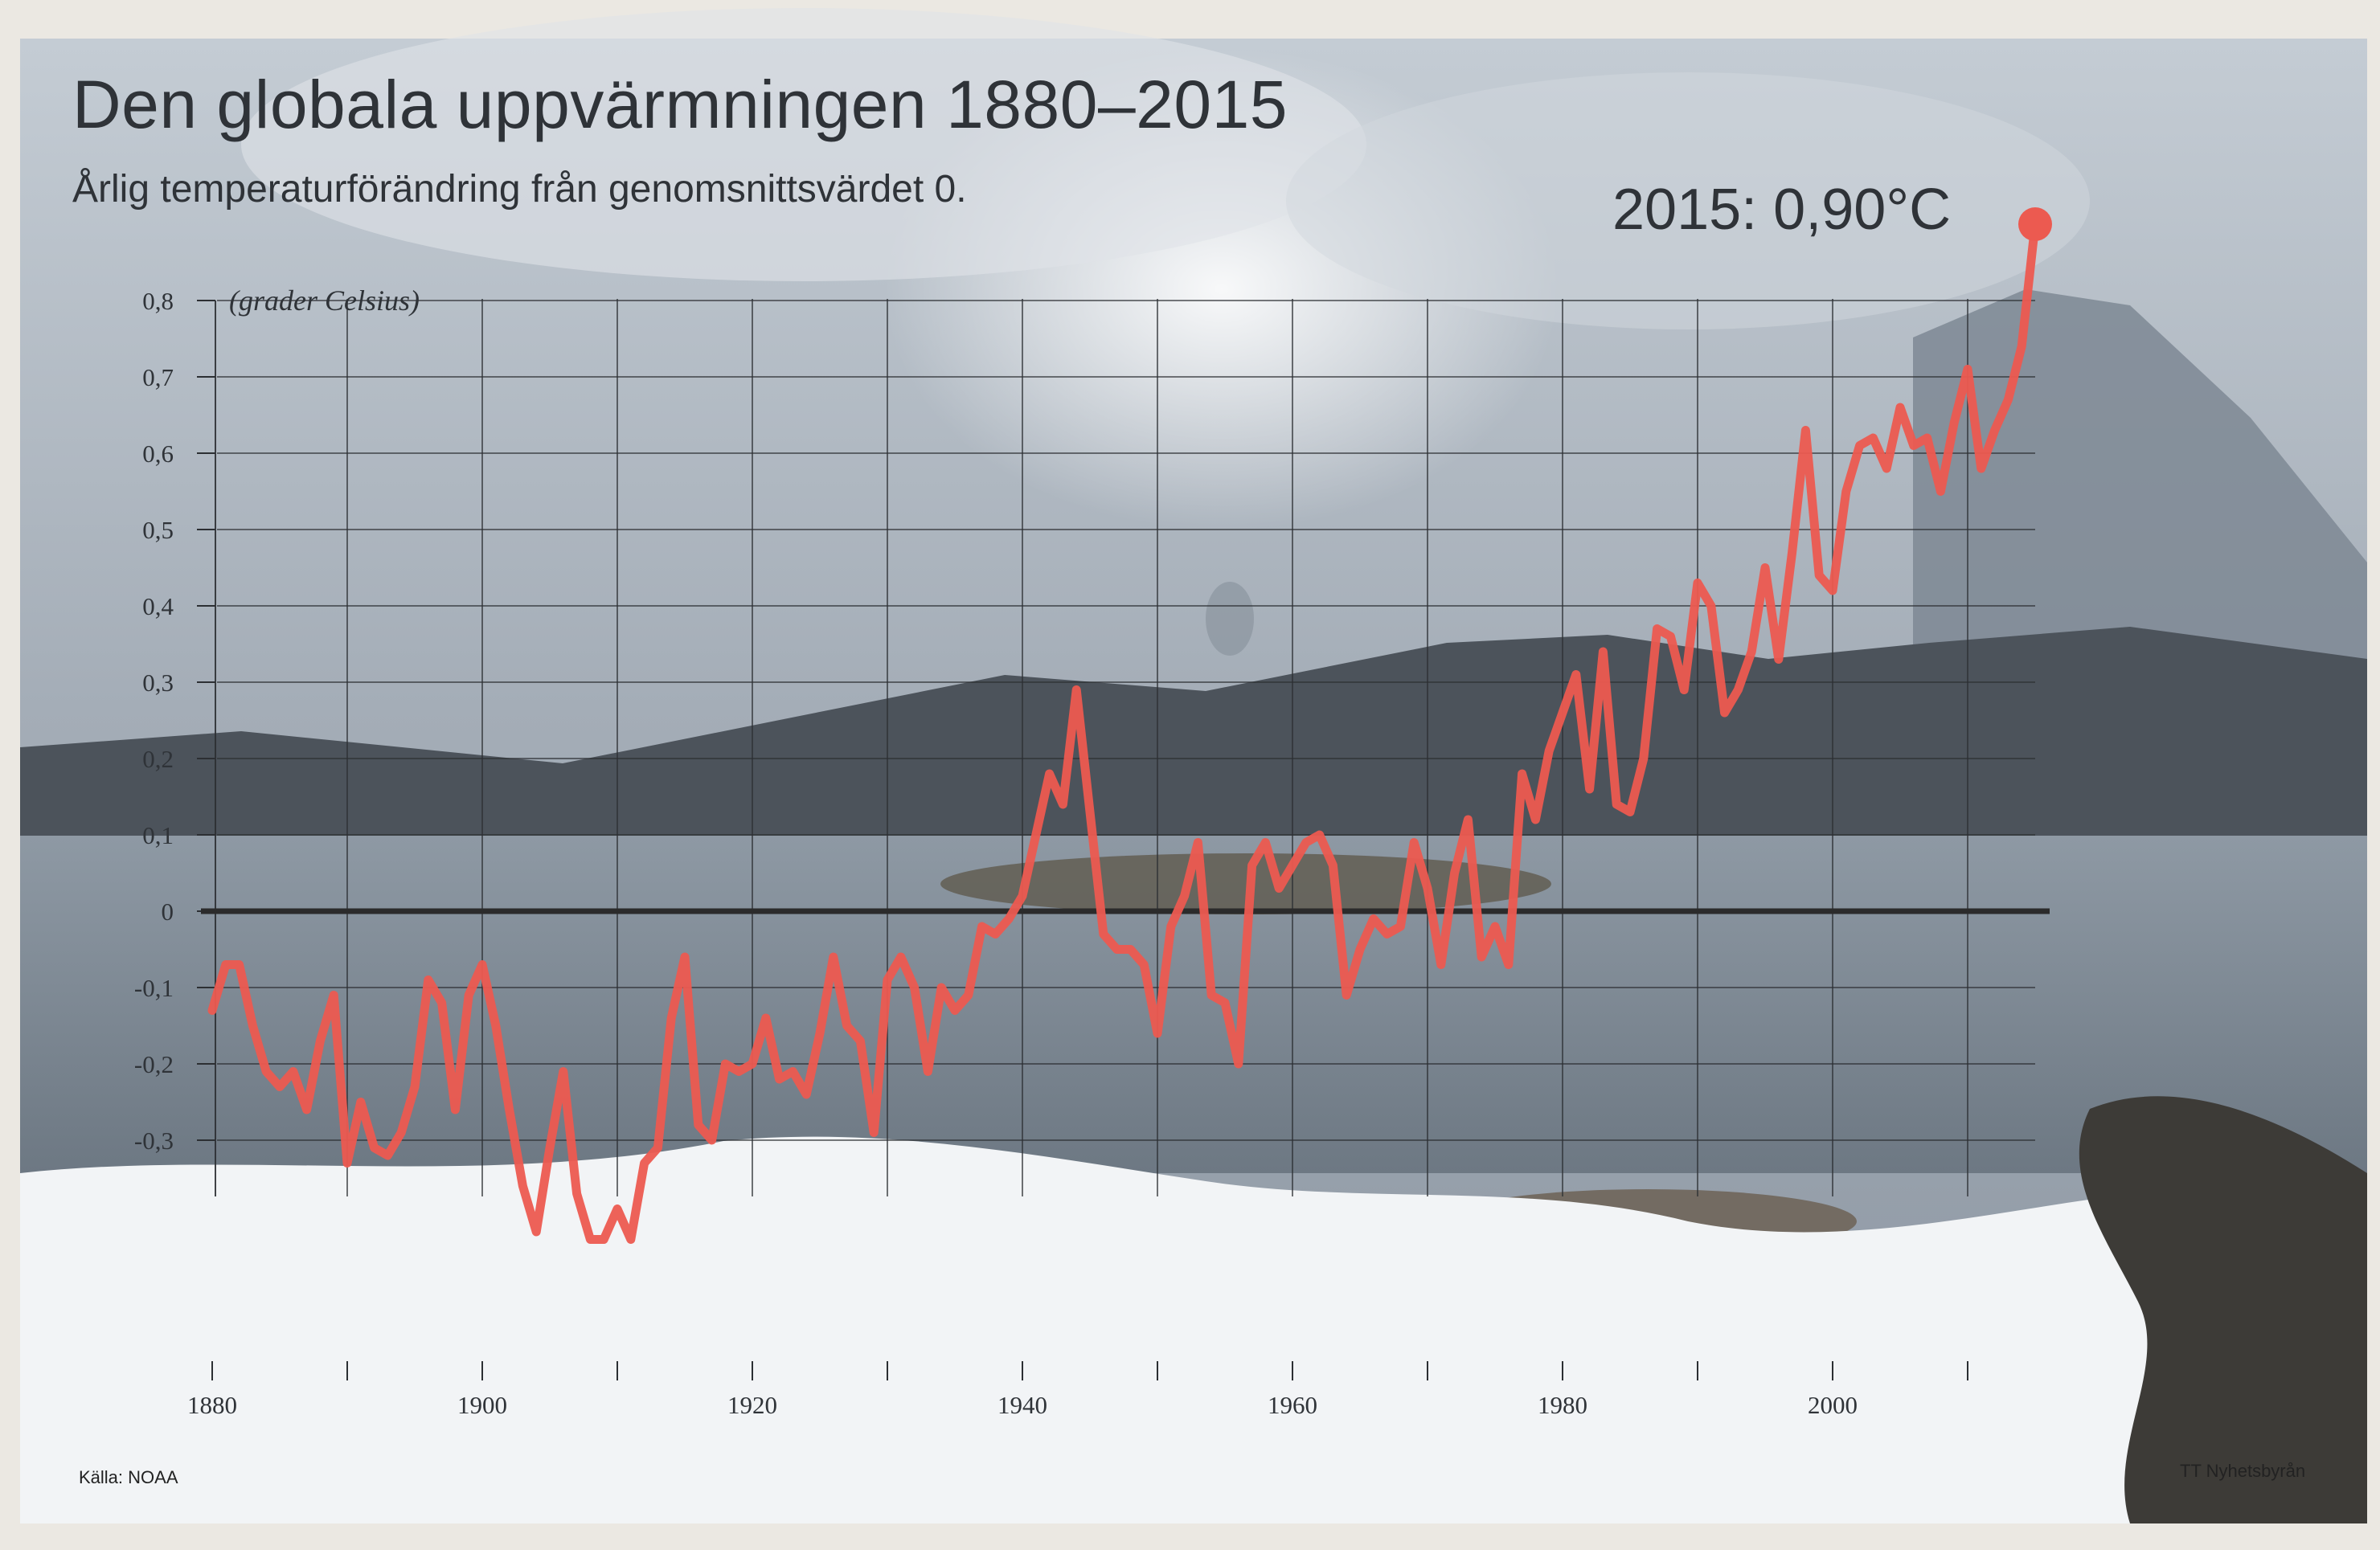 Image resolution: width=2380 pixels, height=1550 pixels. I want to click on y-tick-label: 0,8, so click(158, 301).